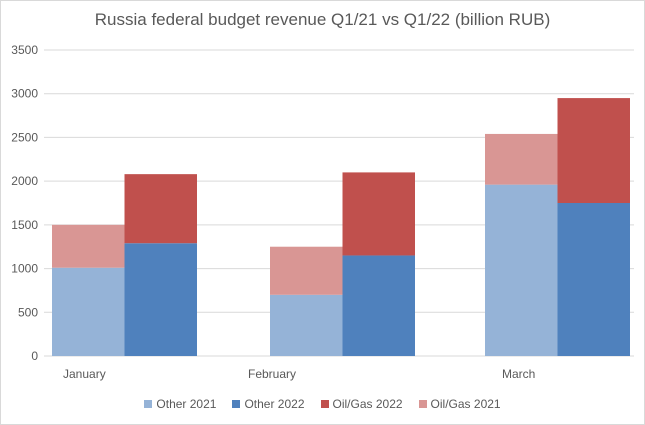 The height and width of the screenshot is (425, 645). I want to click on legend-item: Oil/Gas 2022, so click(361, 404).